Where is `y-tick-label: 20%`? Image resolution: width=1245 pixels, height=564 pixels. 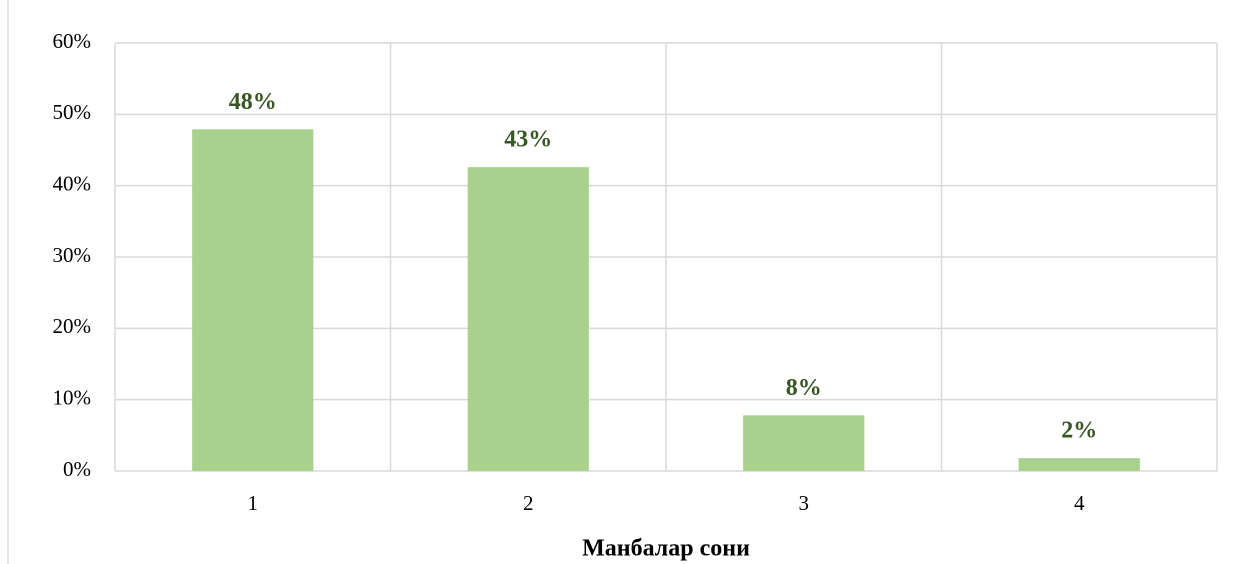 y-tick-label: 20% is located at coordinates (72, 326).